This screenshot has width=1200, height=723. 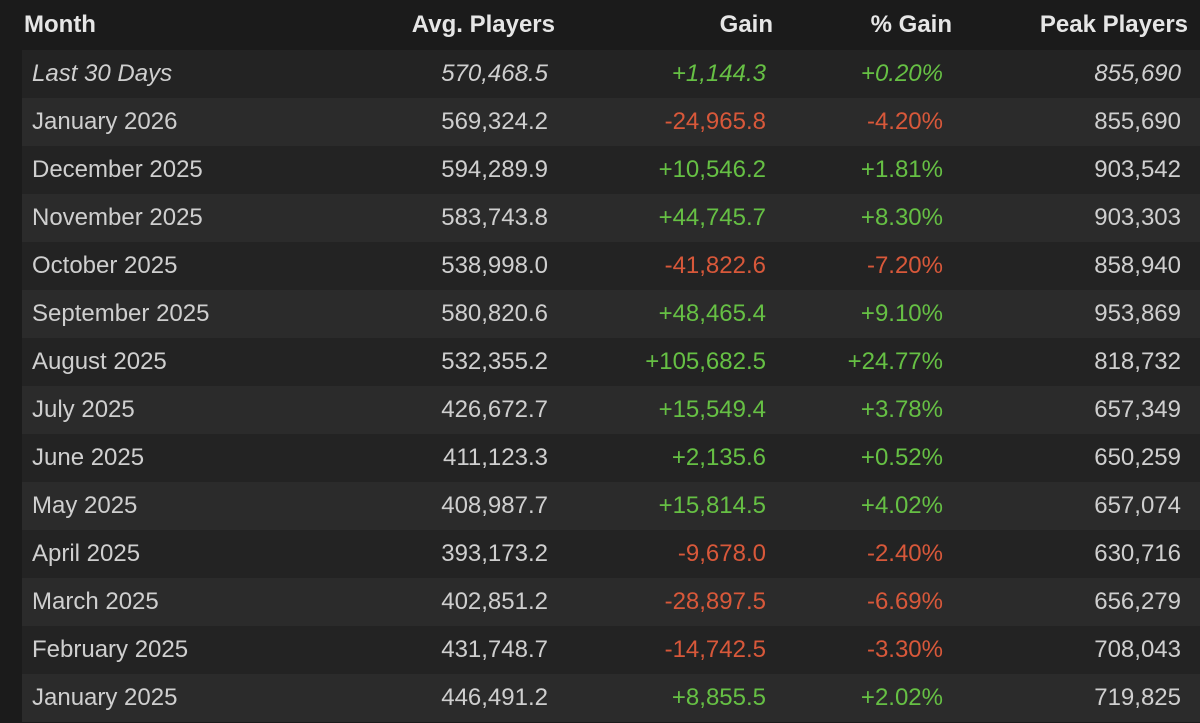 What do you see at coordinates (718, 697) in the screenshot?
I see `cell-gain: +8,855.5` at bounding box center [718, 697].